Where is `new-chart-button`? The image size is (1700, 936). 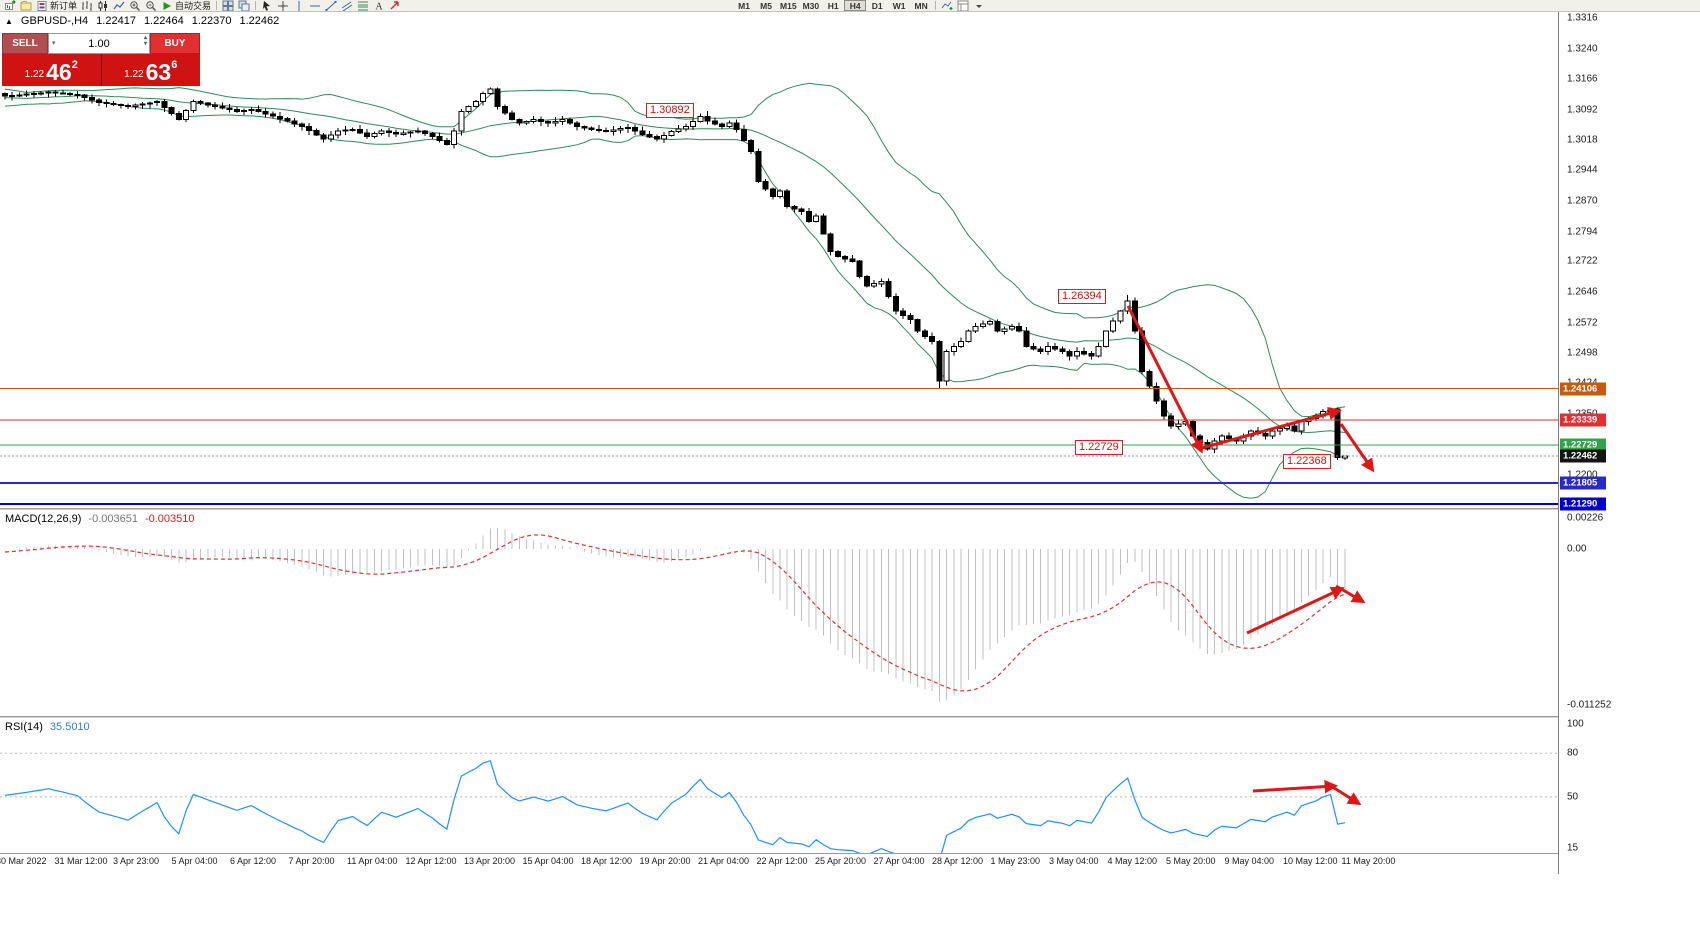
new-chart-button is located at coordinates (10, 5).